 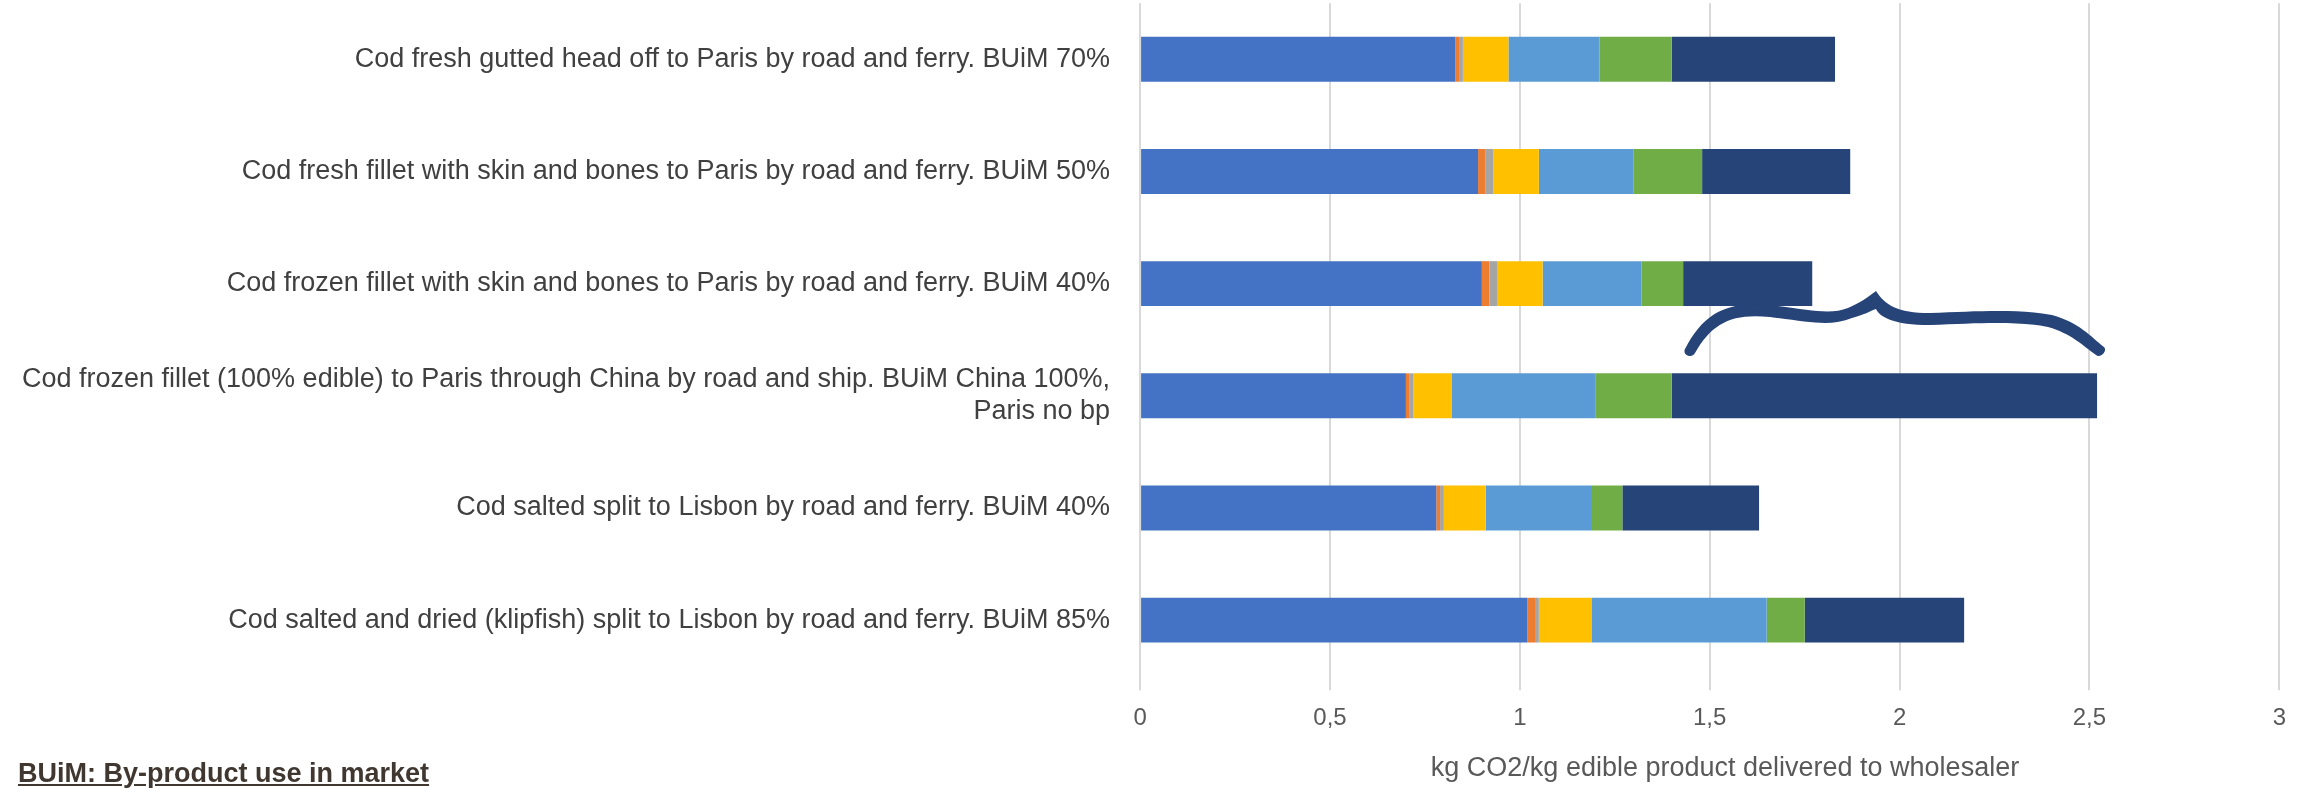 I want to click on text: BUiM: By-product use in market, so click(x=224, y=773).